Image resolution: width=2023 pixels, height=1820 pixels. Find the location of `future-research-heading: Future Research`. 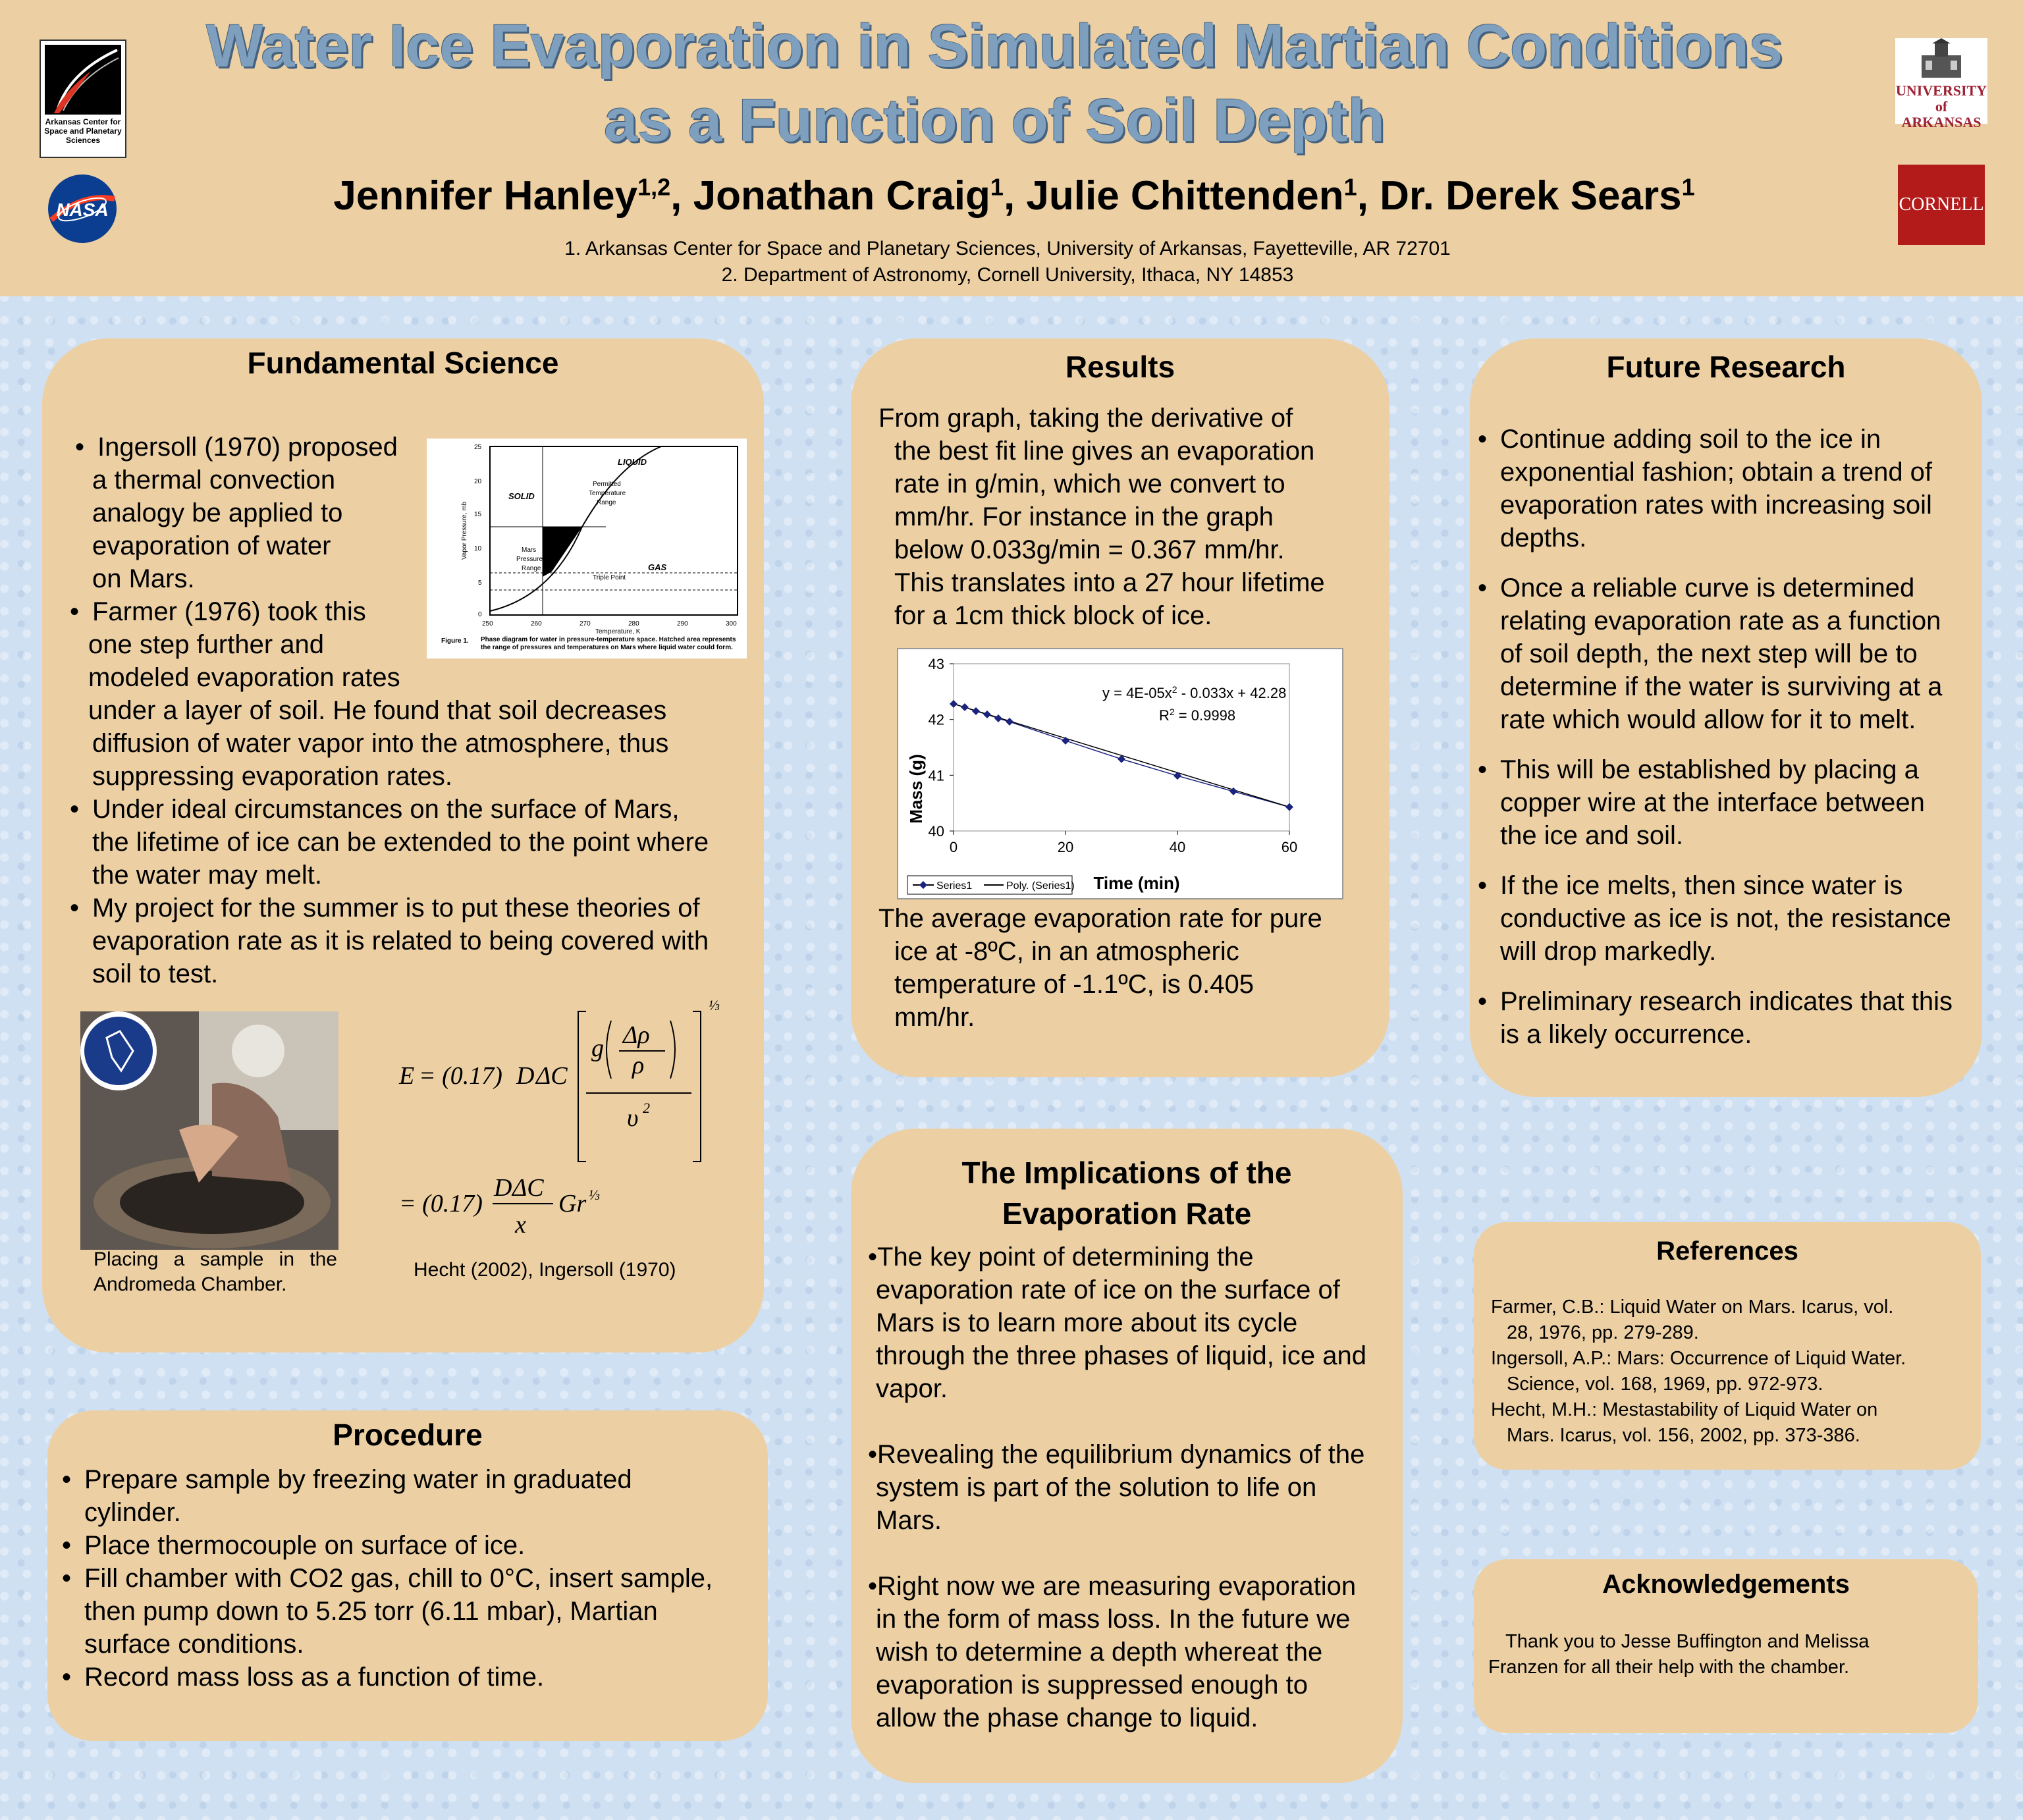

future-research-heading: Future Research is located at coordinates (1726, 367).